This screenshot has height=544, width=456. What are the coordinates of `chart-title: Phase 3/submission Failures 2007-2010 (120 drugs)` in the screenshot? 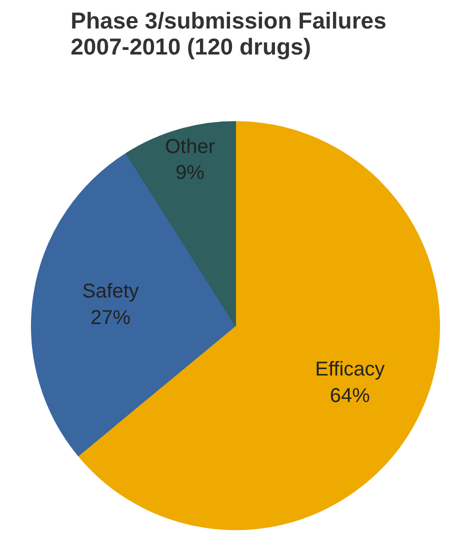 It's located at (228, 34).